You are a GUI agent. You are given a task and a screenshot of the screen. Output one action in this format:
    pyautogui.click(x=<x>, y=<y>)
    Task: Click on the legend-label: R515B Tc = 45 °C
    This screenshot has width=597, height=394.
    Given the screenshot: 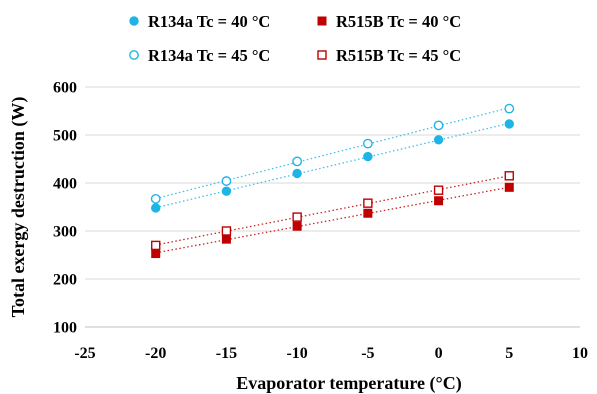 What is the action you would take?
    pyautogui.click(x=398, y=55)
    